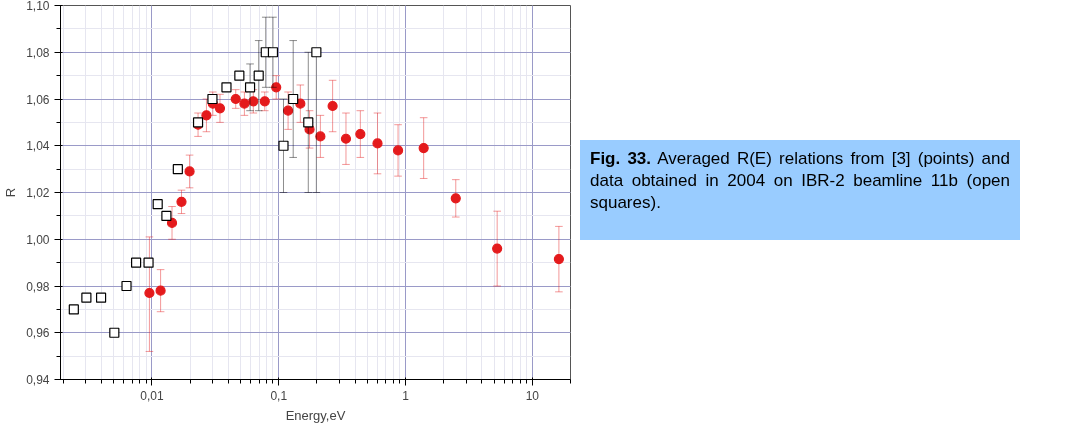 This screenshot has height=438, width=1081. What do you see at coordinates (279, 395) in the screenshot?
I see `x-tick-label: 0,1` at bounding box center [279, 395].